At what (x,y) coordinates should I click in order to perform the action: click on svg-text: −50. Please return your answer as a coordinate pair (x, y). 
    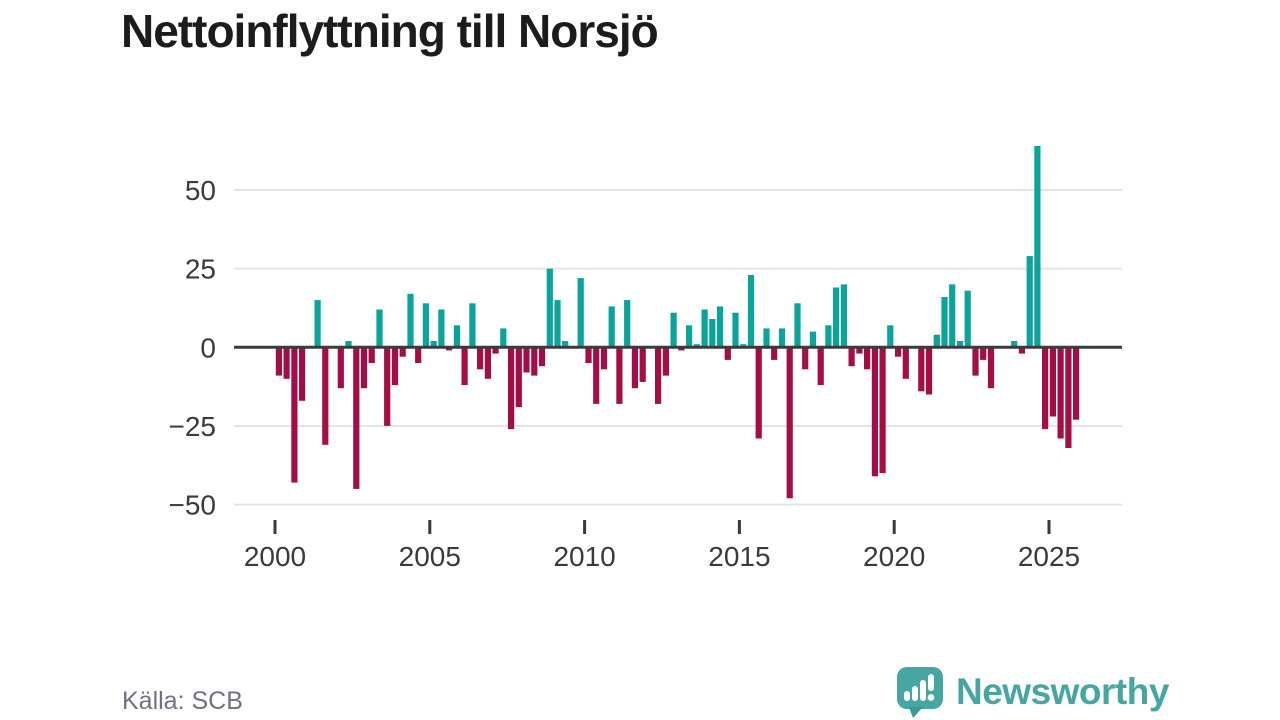
    Looking at the image, I should click on (193, 505).